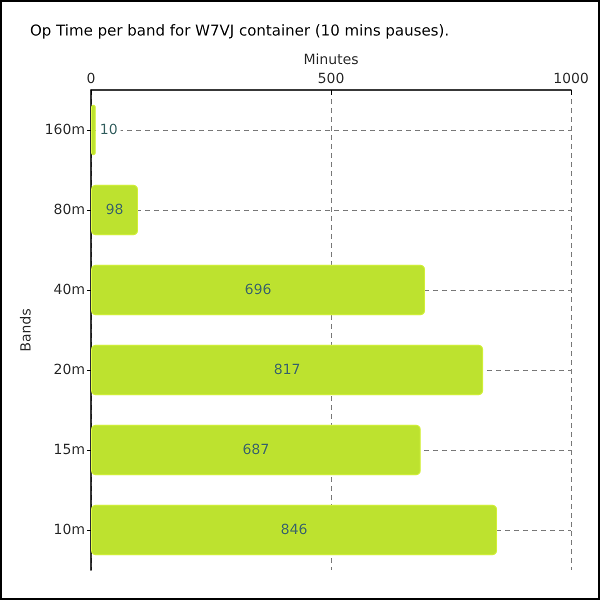 The height and width of the screenshot is (600, 600). Describe the element at coordinates (240, 31) in the screenshot. I see `chart-title: Op Time per band for W7VJ container (10 mins pauses).` at that location.